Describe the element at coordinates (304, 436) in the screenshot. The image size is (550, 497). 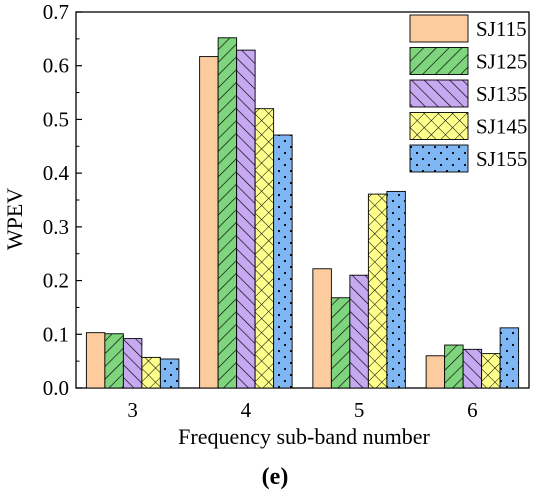
I see `x-axis-title: Frequency sub-band number` at that location.